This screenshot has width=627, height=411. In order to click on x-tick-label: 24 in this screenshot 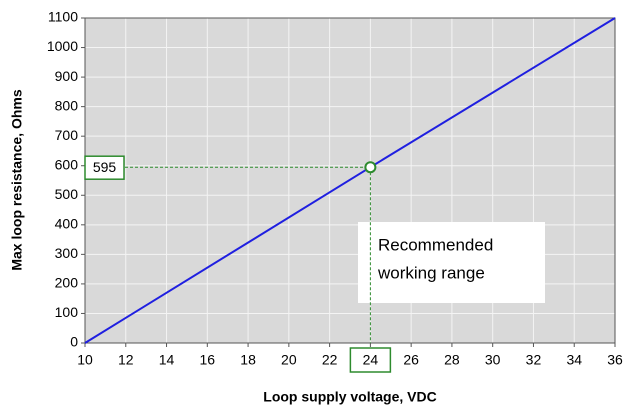, I will do `click(371, 360)`.